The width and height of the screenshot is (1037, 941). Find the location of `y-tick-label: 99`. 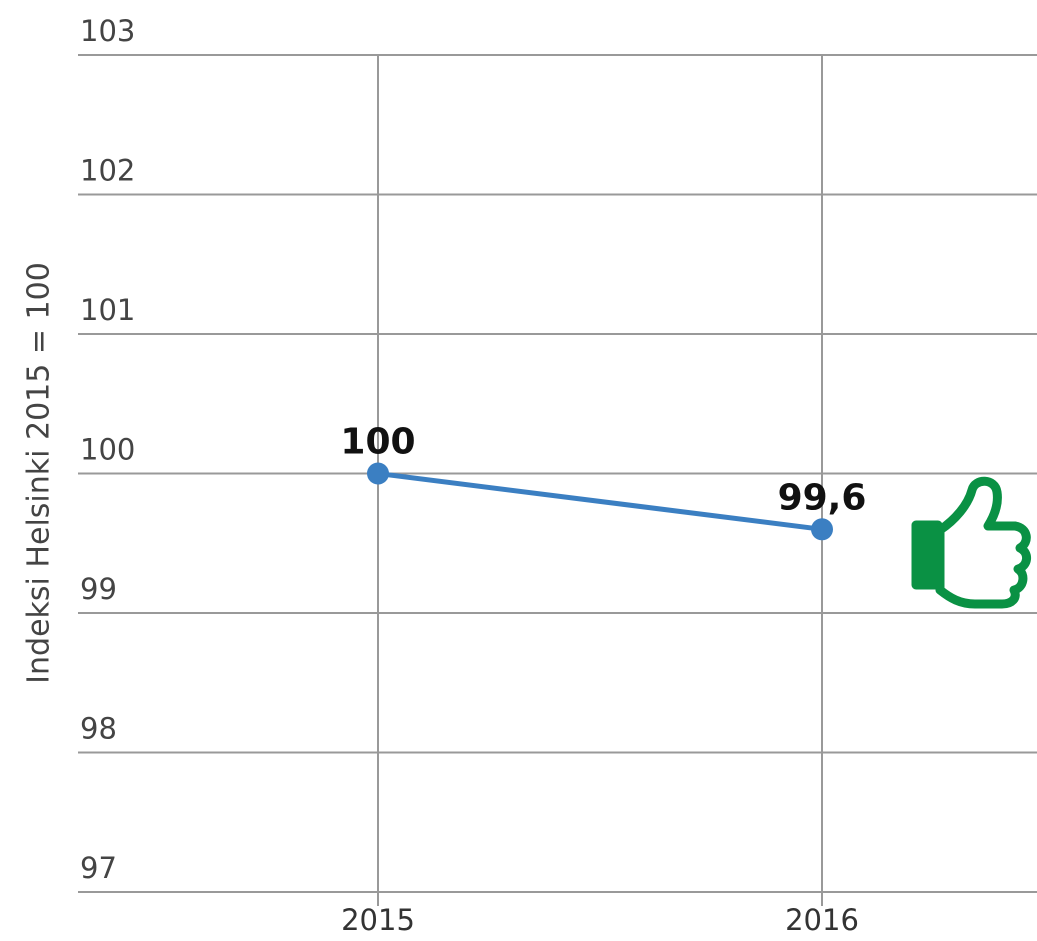

y-tick-label: 99 is located at coordinates (98, 589).